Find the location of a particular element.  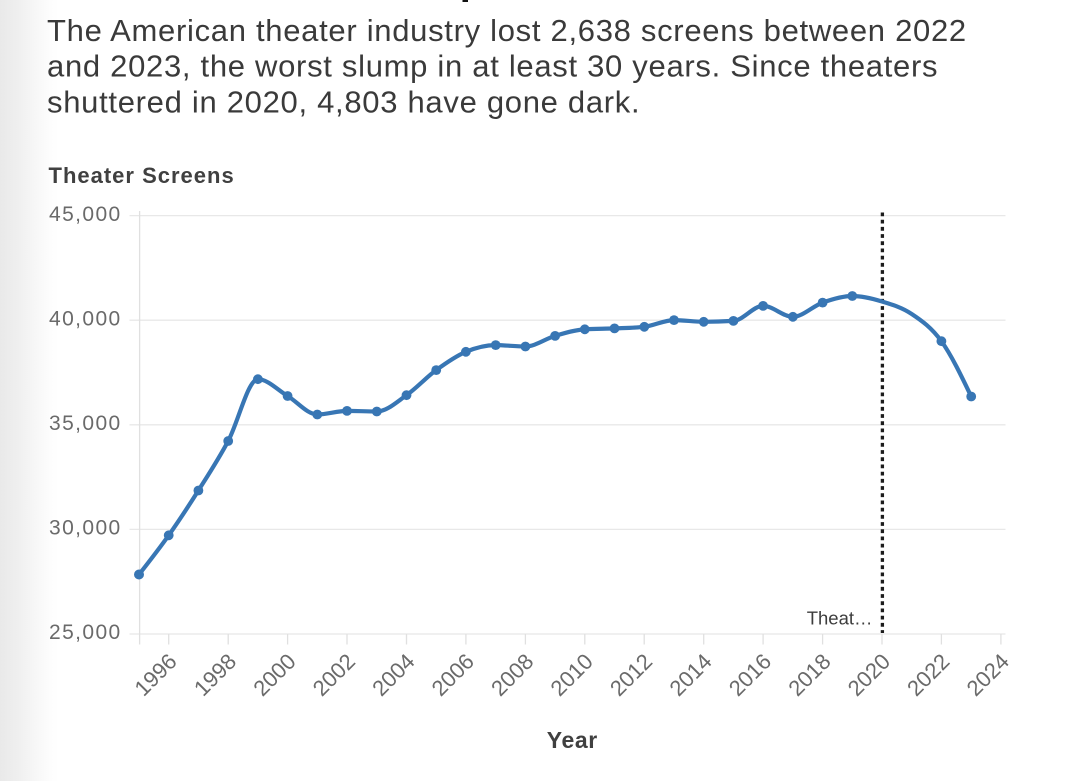

svg-text:shuttered in 2020, 4,803 have: shuttered in 2020, 4,803 have gone dark. is located at coordinates (343, 101).